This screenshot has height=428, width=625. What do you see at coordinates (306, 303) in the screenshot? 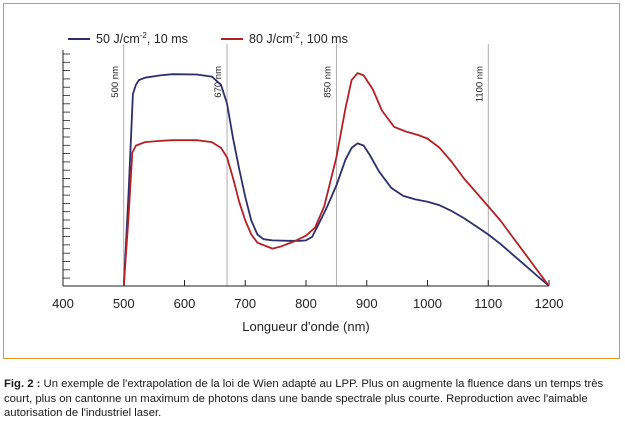
I see `x-tick-label-800: 800` at bounding box center [306, 303].